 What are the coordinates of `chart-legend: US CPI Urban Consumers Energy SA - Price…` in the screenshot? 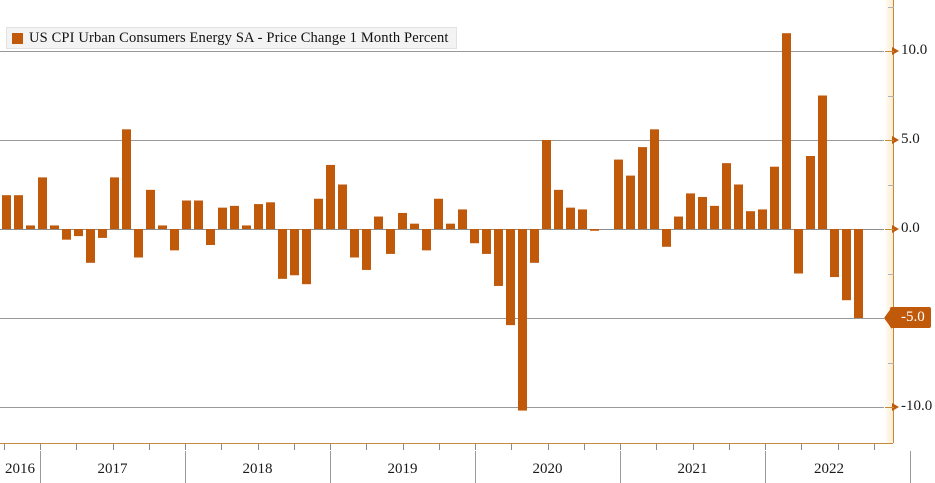 It's located at (231, 38).